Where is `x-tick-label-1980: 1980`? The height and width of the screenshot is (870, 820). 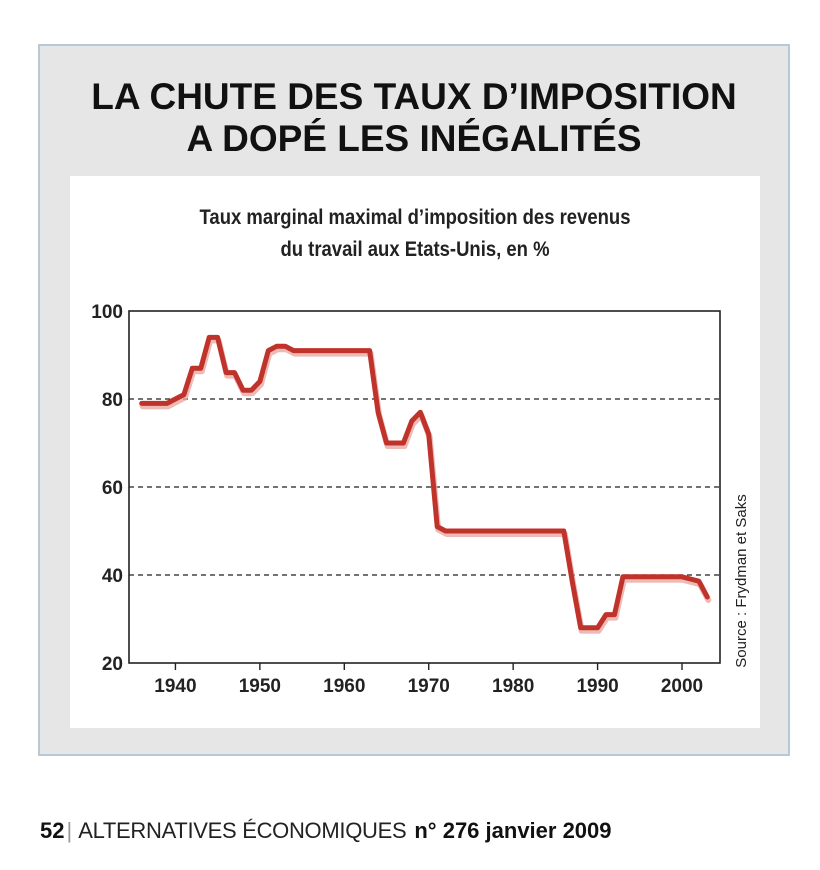 x-tick-label-1980: 1980 is located at coordinates (513, 686).